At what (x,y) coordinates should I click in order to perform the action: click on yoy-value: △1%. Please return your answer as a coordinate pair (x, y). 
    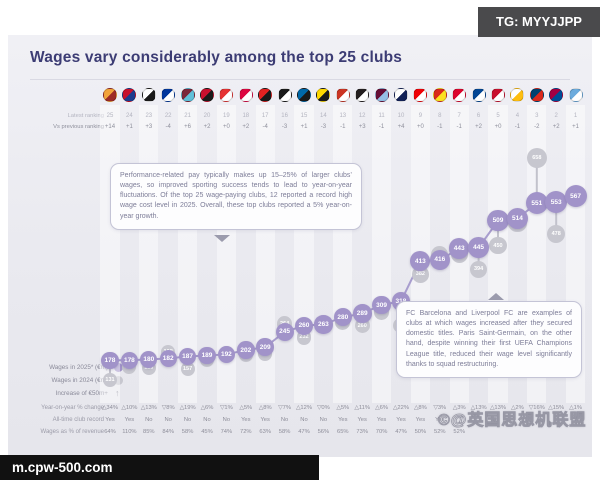
    Looking at the image, I should click on (576, 408).